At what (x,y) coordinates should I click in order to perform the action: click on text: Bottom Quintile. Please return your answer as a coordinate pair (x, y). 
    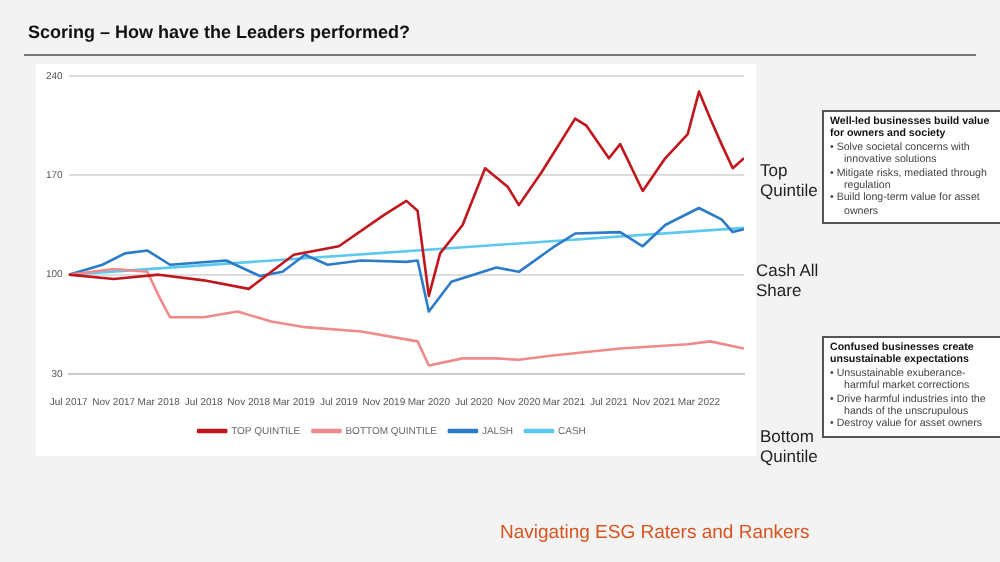
    Looking at the image, I should click on (789, 446).